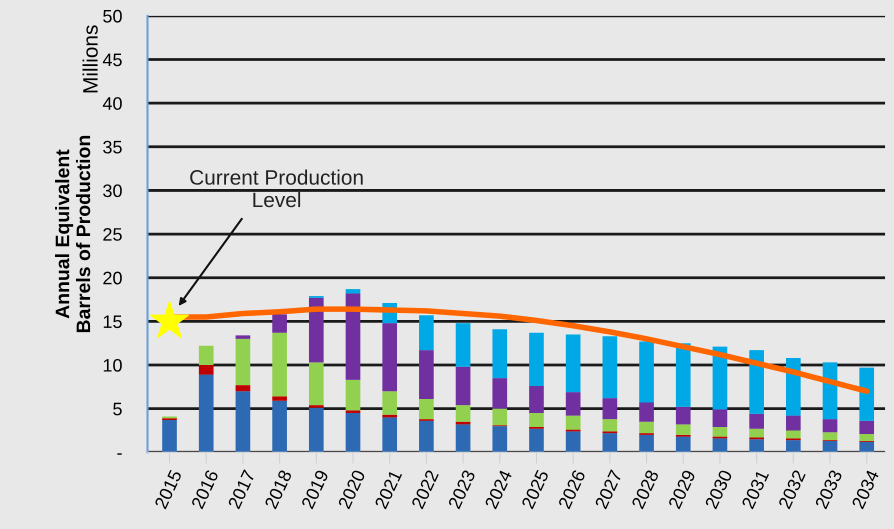 The width and height of the screenshot is (894, 529). What do you see at coordinates (425, 489) in the screenshot?
I see `x-tick-label: 2022` at bounding box center [425, 489].